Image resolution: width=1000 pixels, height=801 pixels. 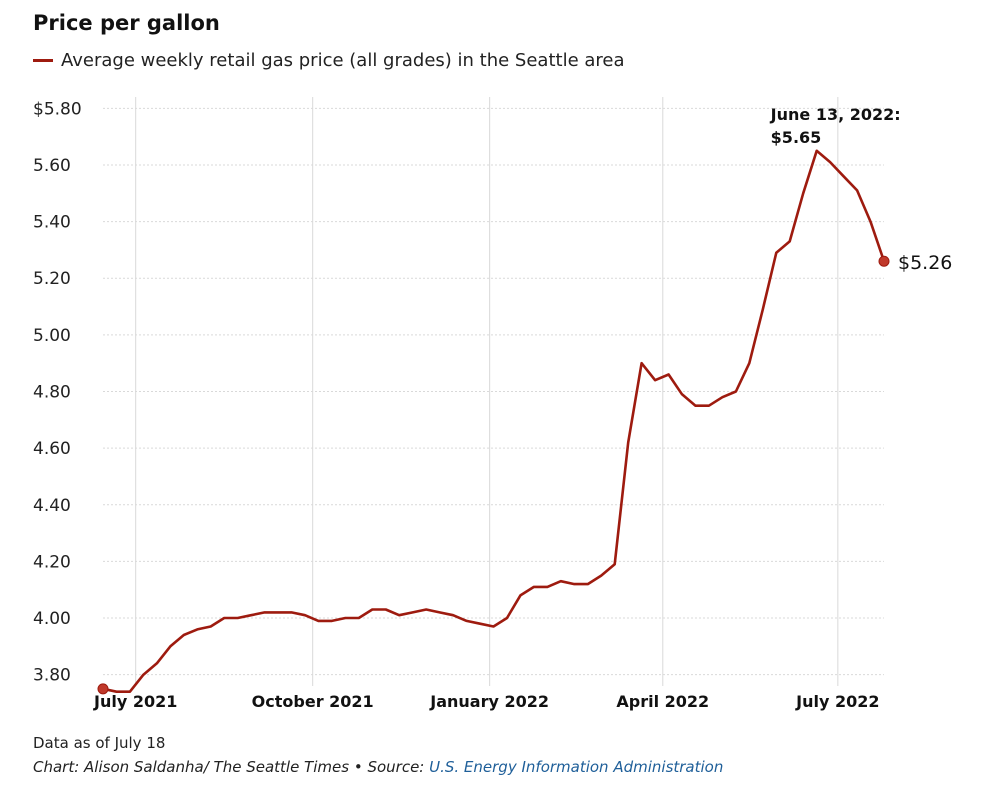 What do you see at coordinates (52, 562) in the screenshot?
I see `y-tick-label: 4.20` at bounding box center [52, 562].